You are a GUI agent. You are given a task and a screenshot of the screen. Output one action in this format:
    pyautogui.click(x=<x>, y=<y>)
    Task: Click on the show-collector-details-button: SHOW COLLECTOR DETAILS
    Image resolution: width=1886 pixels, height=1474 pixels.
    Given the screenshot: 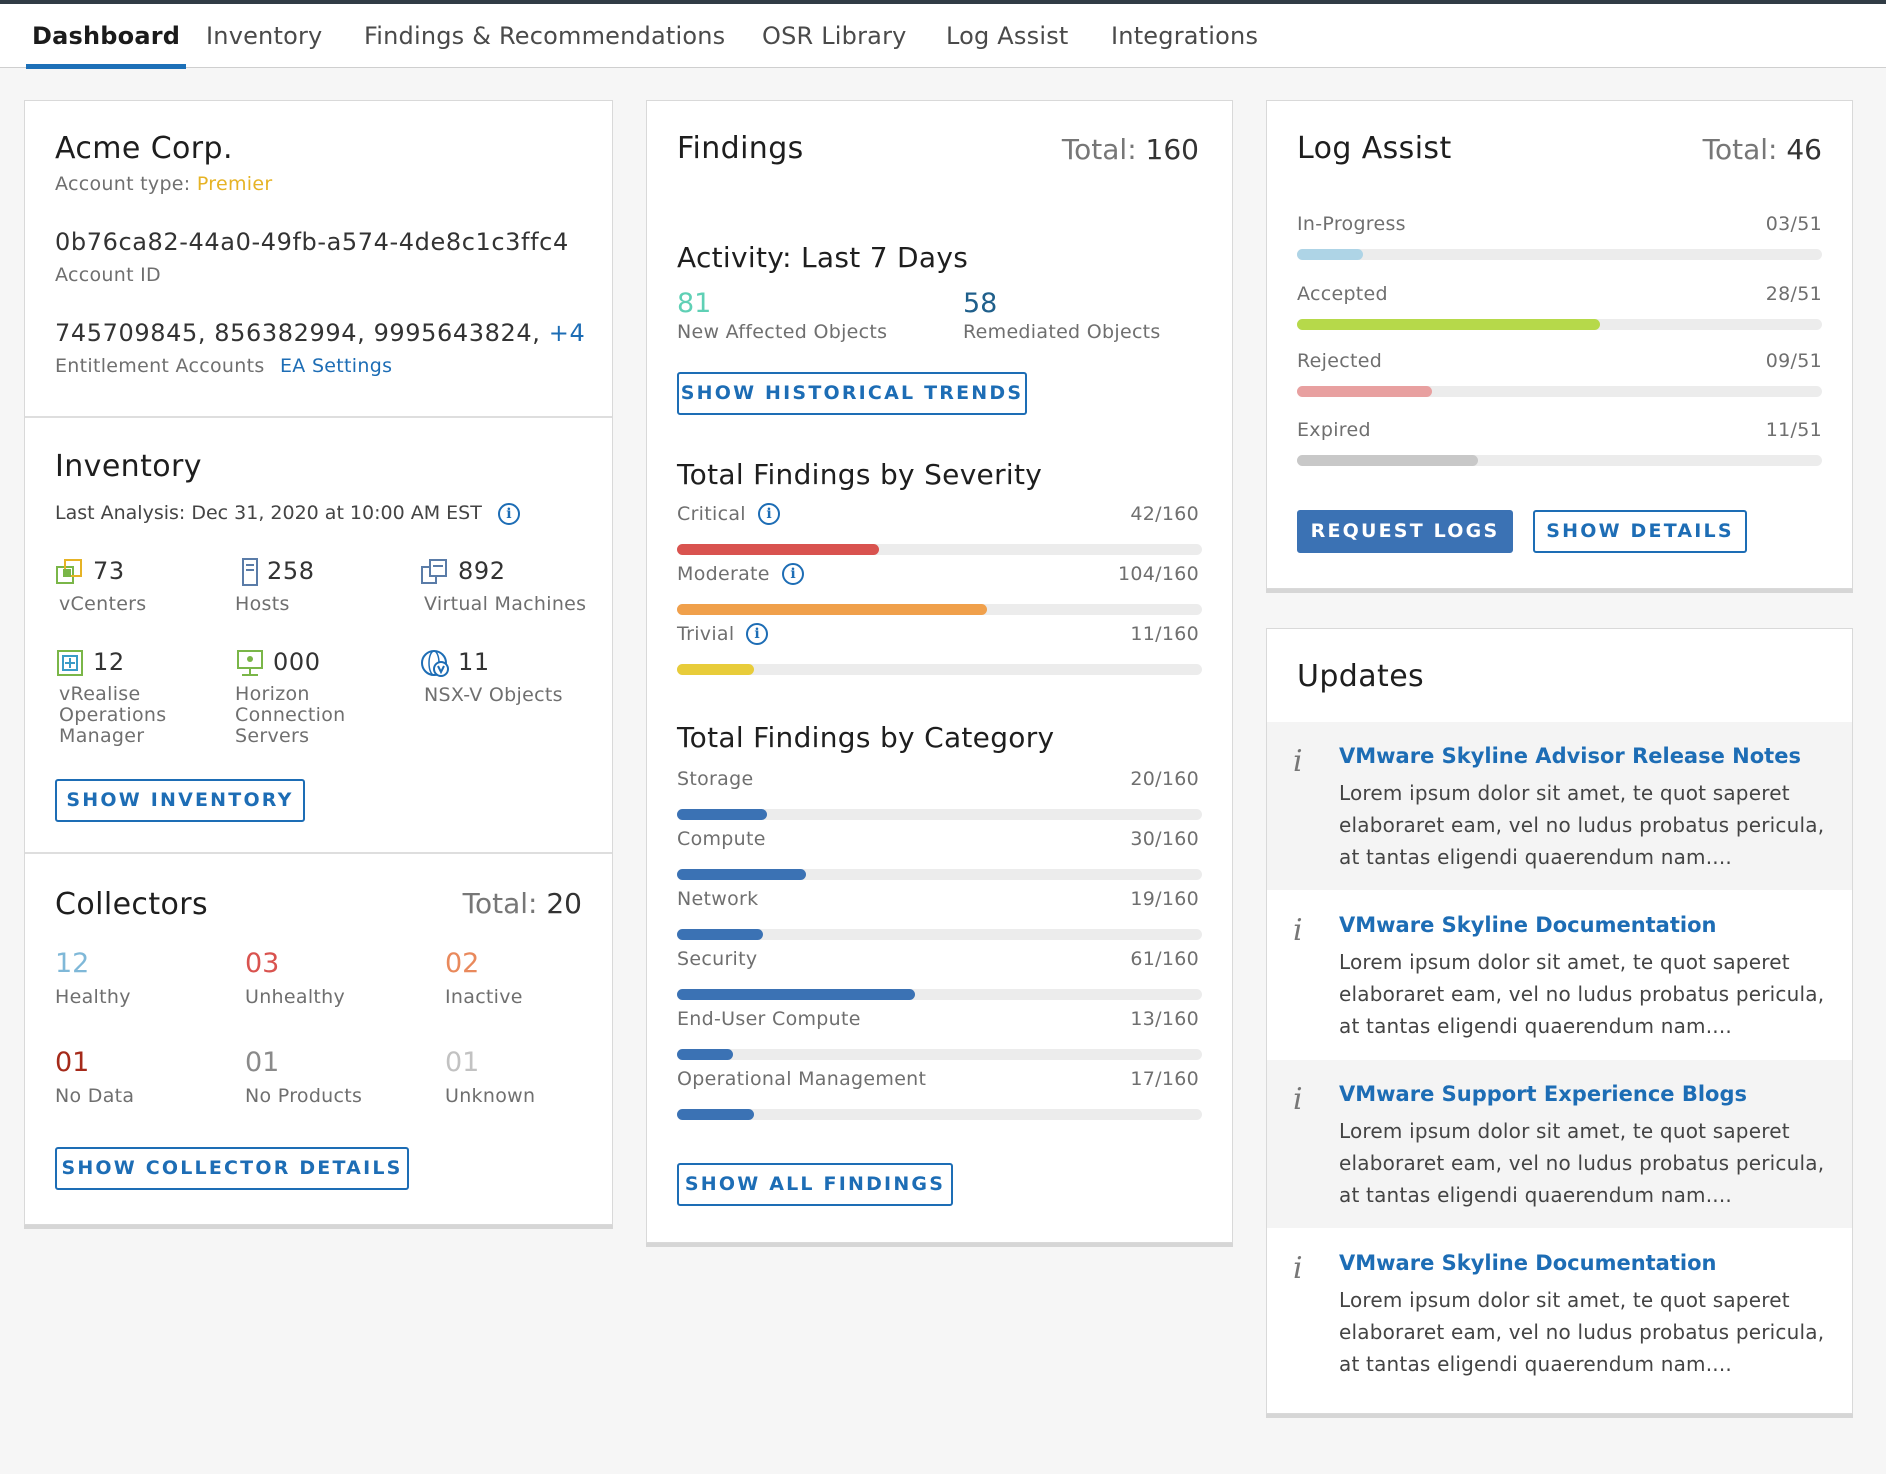 What is the action you would take?
    pyautogui.click(x=232, y=1168)
    